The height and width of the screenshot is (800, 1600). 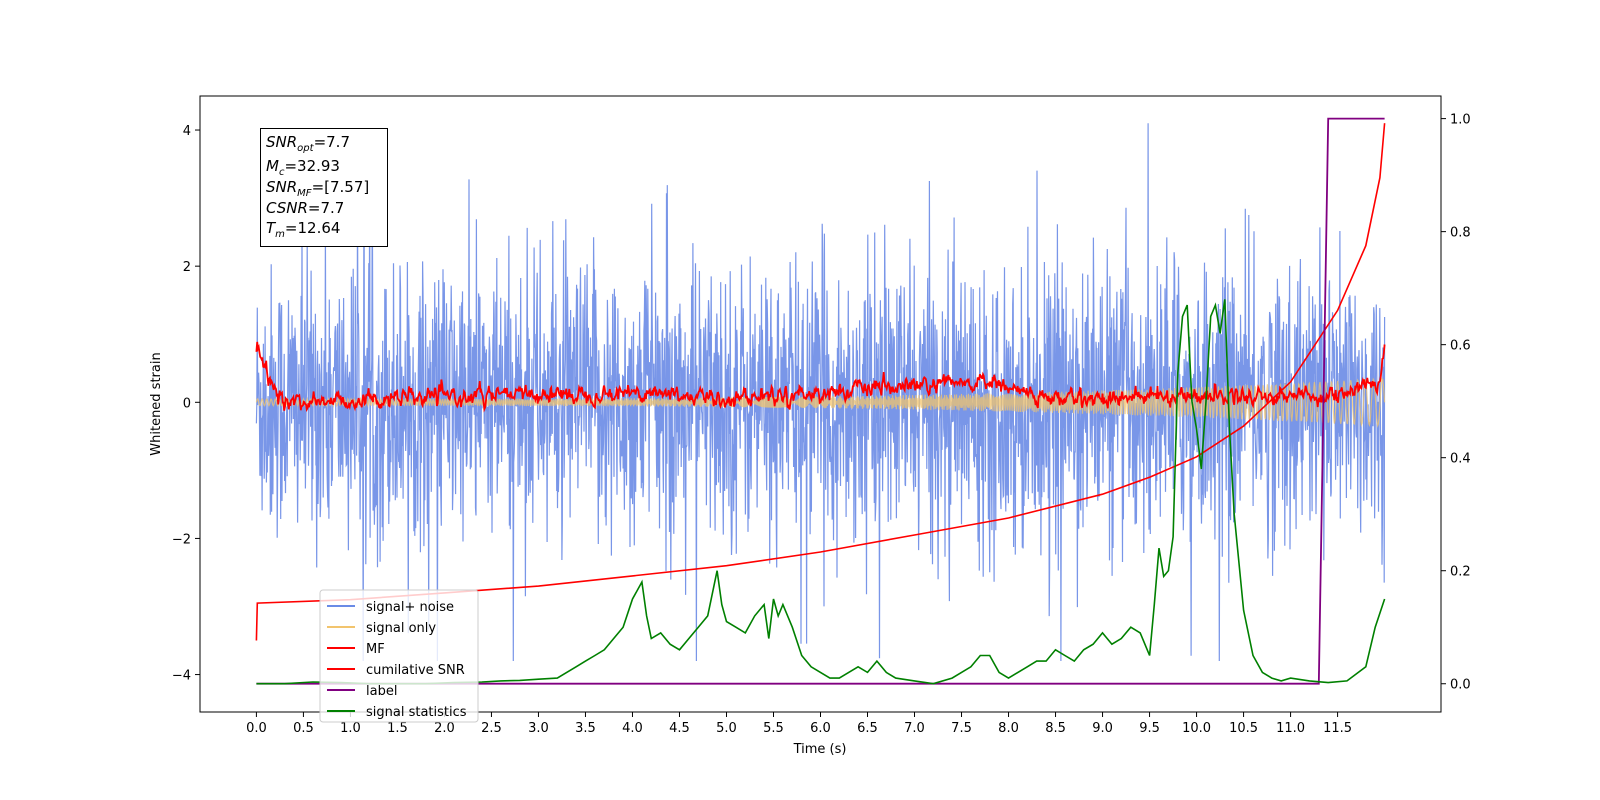 I want to click on x-tick-label: 1.0, so click(x=350, y=728).